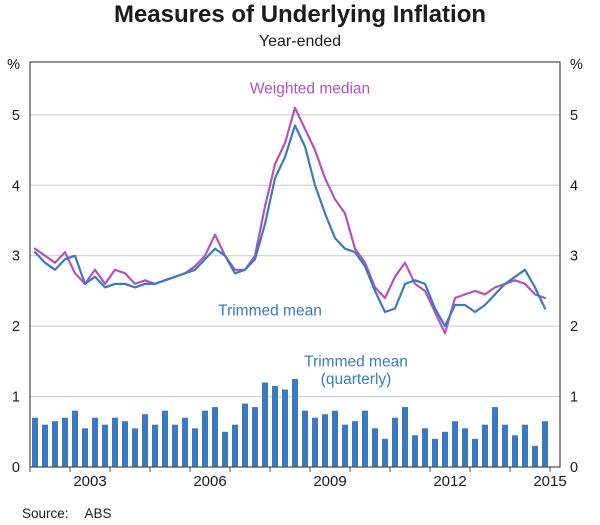  I want to click on chart-subtitle: Year-ended, so click(300, 41).